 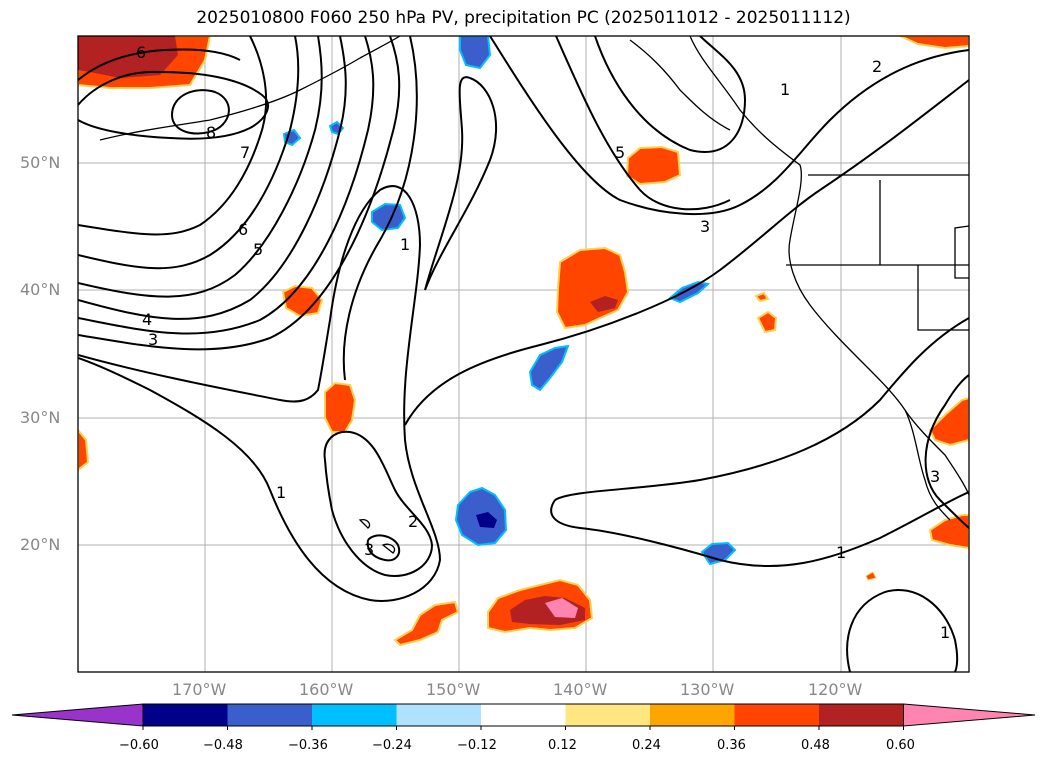 What do you see at coordinates (308, 745) in the screenshot?
I see `colorbar-tick: −0.36` at bounding box center [308, 745].